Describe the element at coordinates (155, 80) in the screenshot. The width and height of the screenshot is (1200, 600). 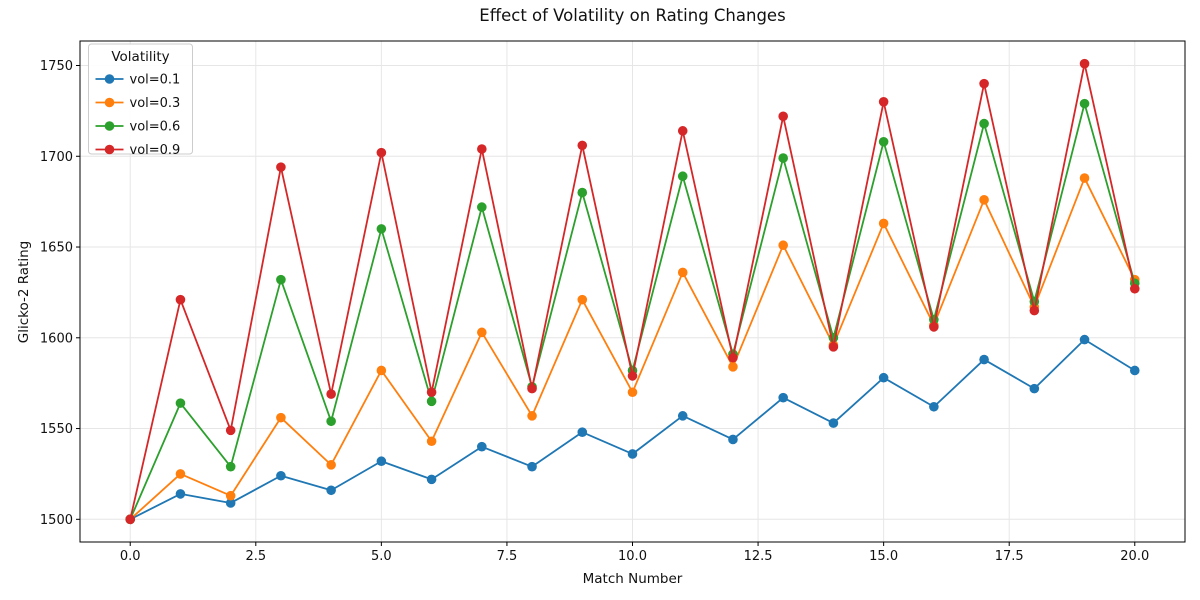
I see `legend-item-label-vol-0-1: vol=0.1` at that location.